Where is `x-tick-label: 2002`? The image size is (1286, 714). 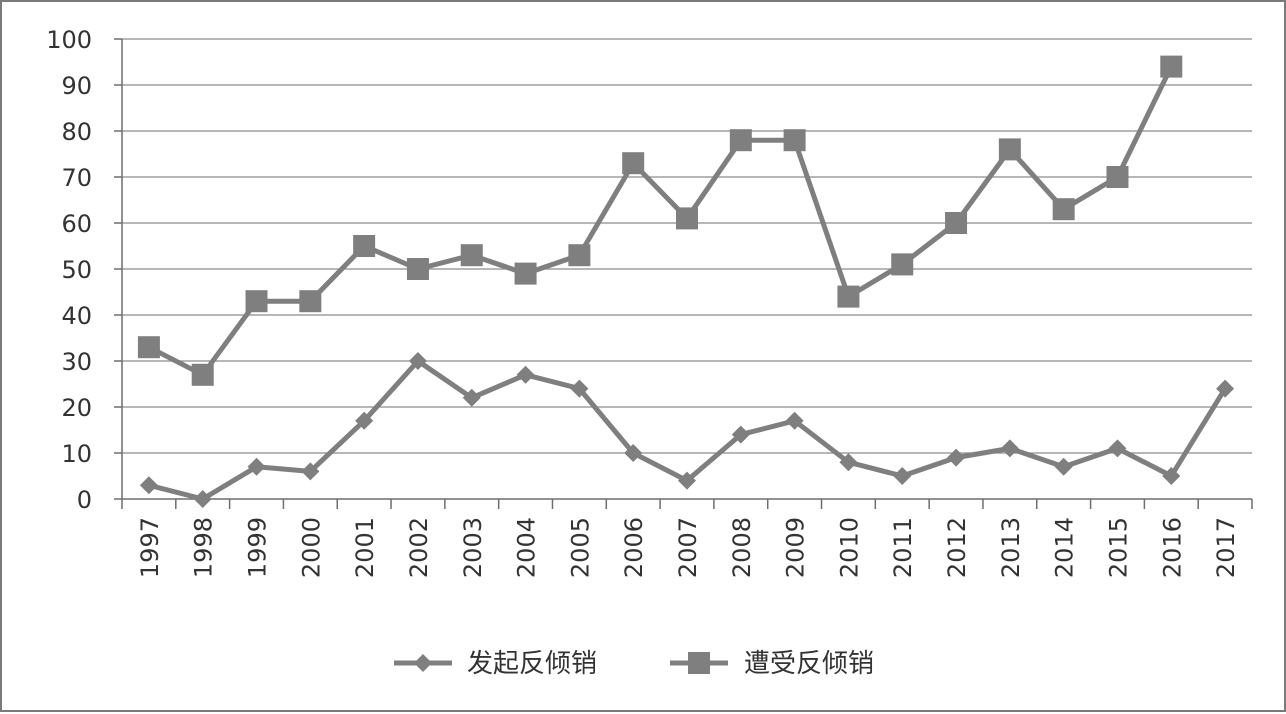 x-tick-label: 2002 is located at coordinates (419, 547).